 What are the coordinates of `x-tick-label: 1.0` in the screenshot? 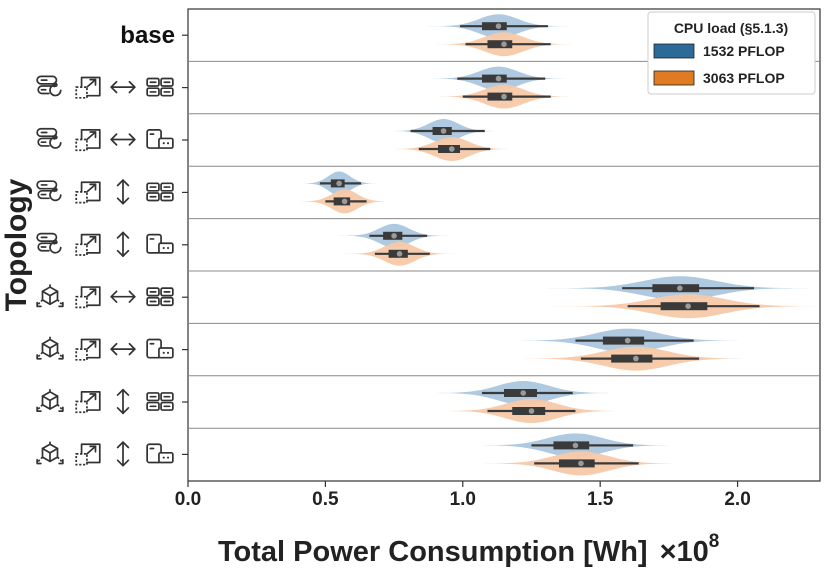 It's located at (463, 499).